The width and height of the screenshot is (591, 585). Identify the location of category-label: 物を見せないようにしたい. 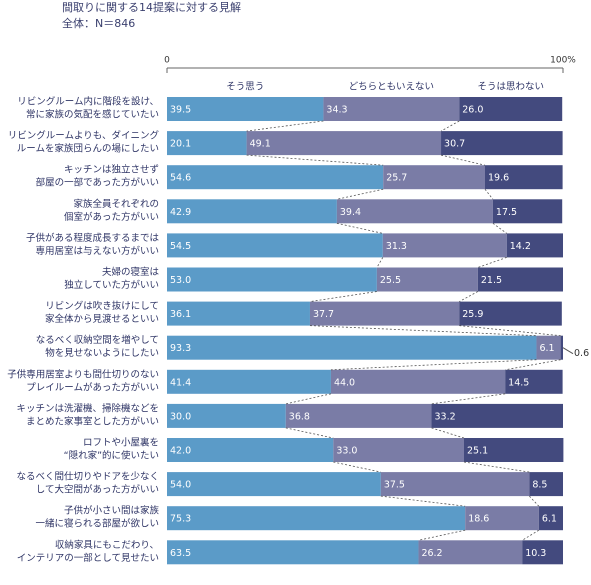
(102, 353).